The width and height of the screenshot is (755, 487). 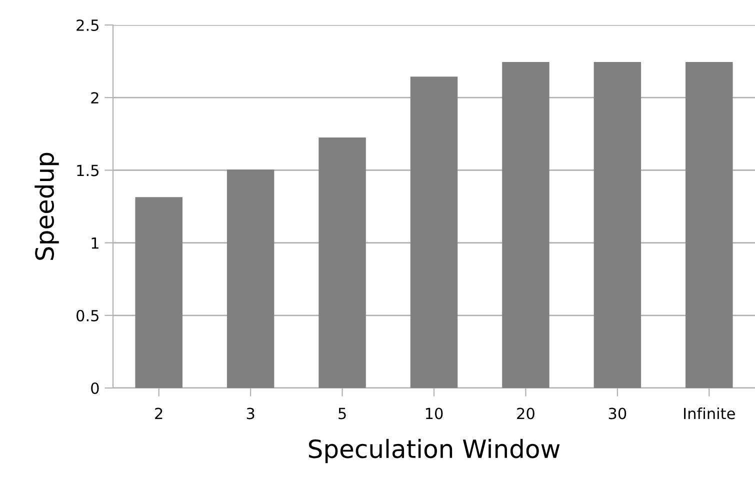 I want to click on x-tick-label: 20, so click(x=525, y=414).